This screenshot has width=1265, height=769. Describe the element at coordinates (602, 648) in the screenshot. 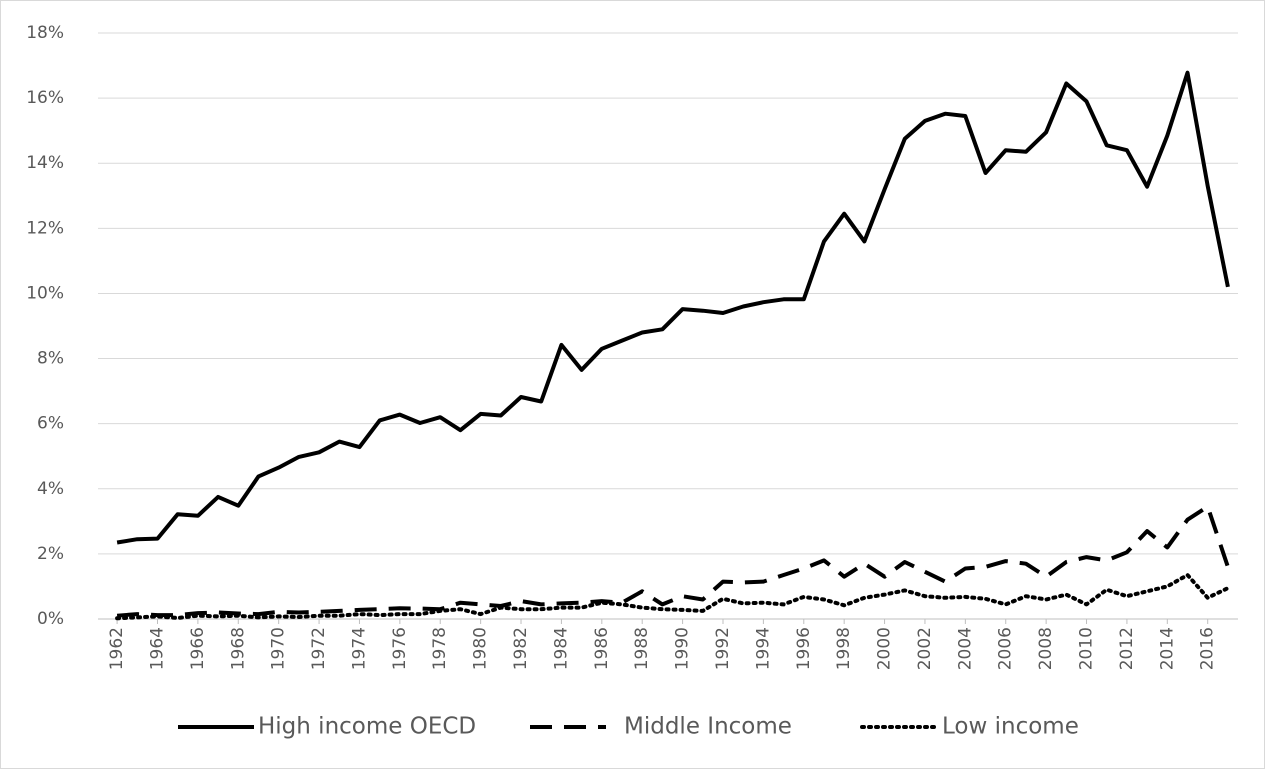

I see `x-tick-label: 1986` at that location.